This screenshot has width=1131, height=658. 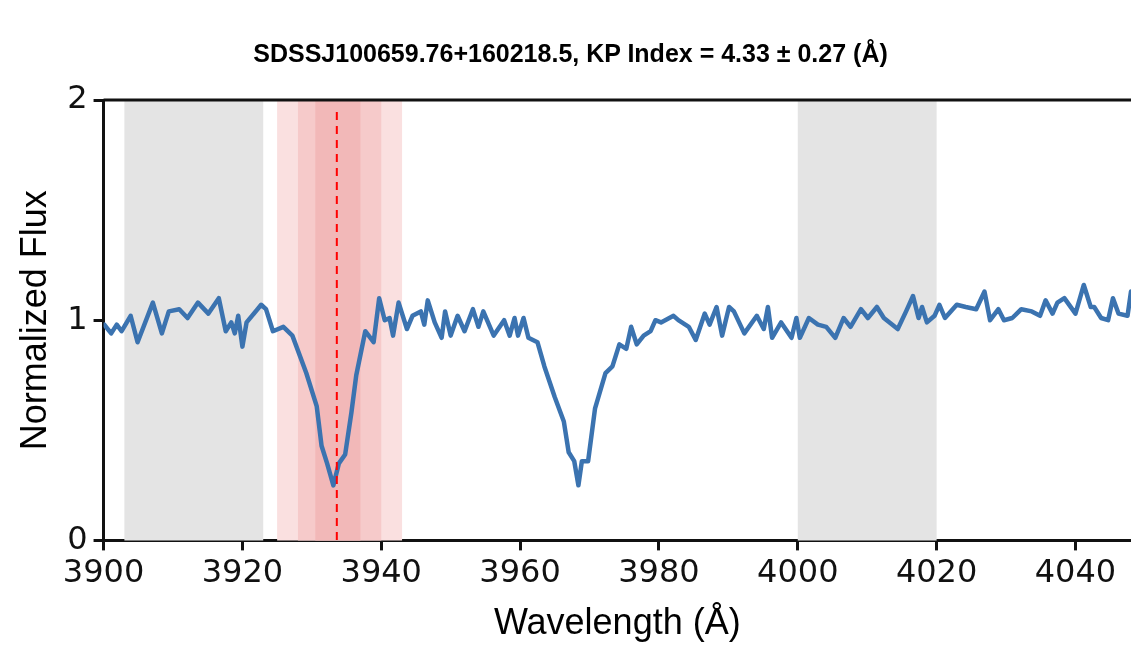 I want to click on x-tick-label: 4000, so click(x=798, y=570).